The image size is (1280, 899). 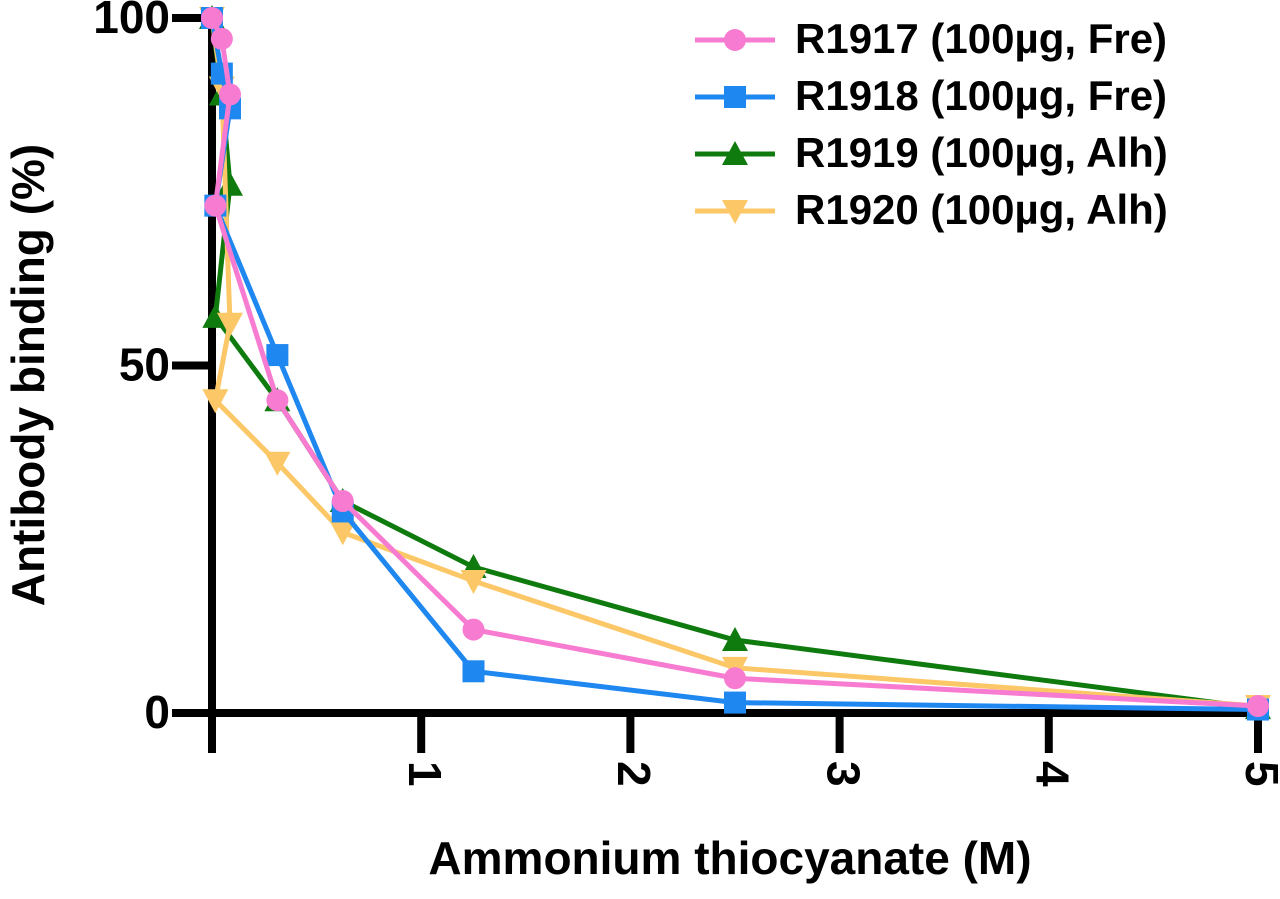 What do you see at coordinates (981, 95) in the screenshot?
I see `legend-label: R1918 (100µg, Fre)` at bounding box center [981, 95].